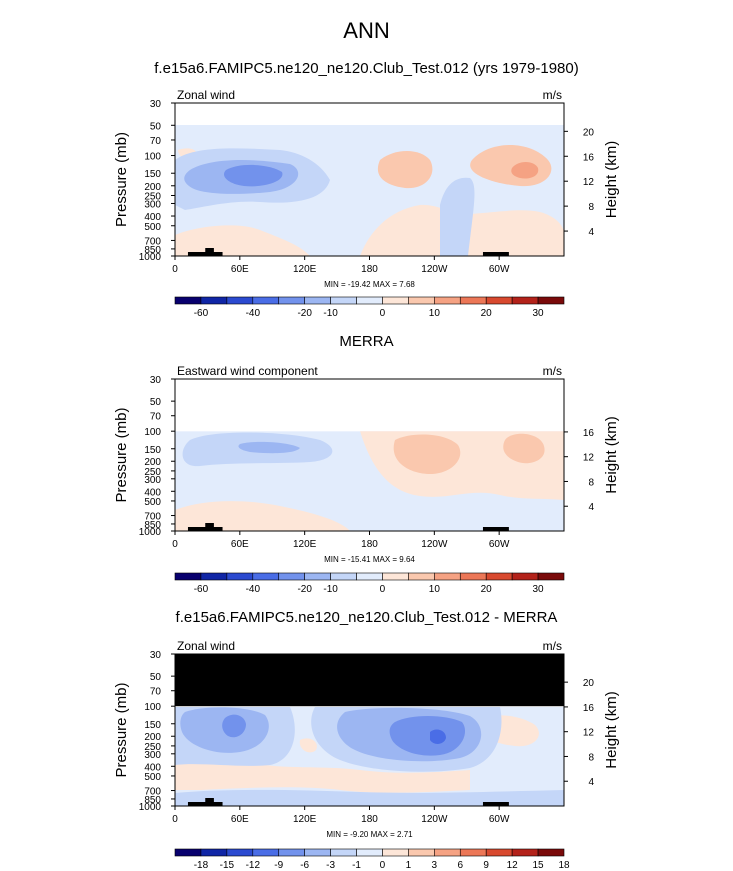 This screenshot has height=871, width=733. I want to click on y-tick-label: 700, so click(152, 517).